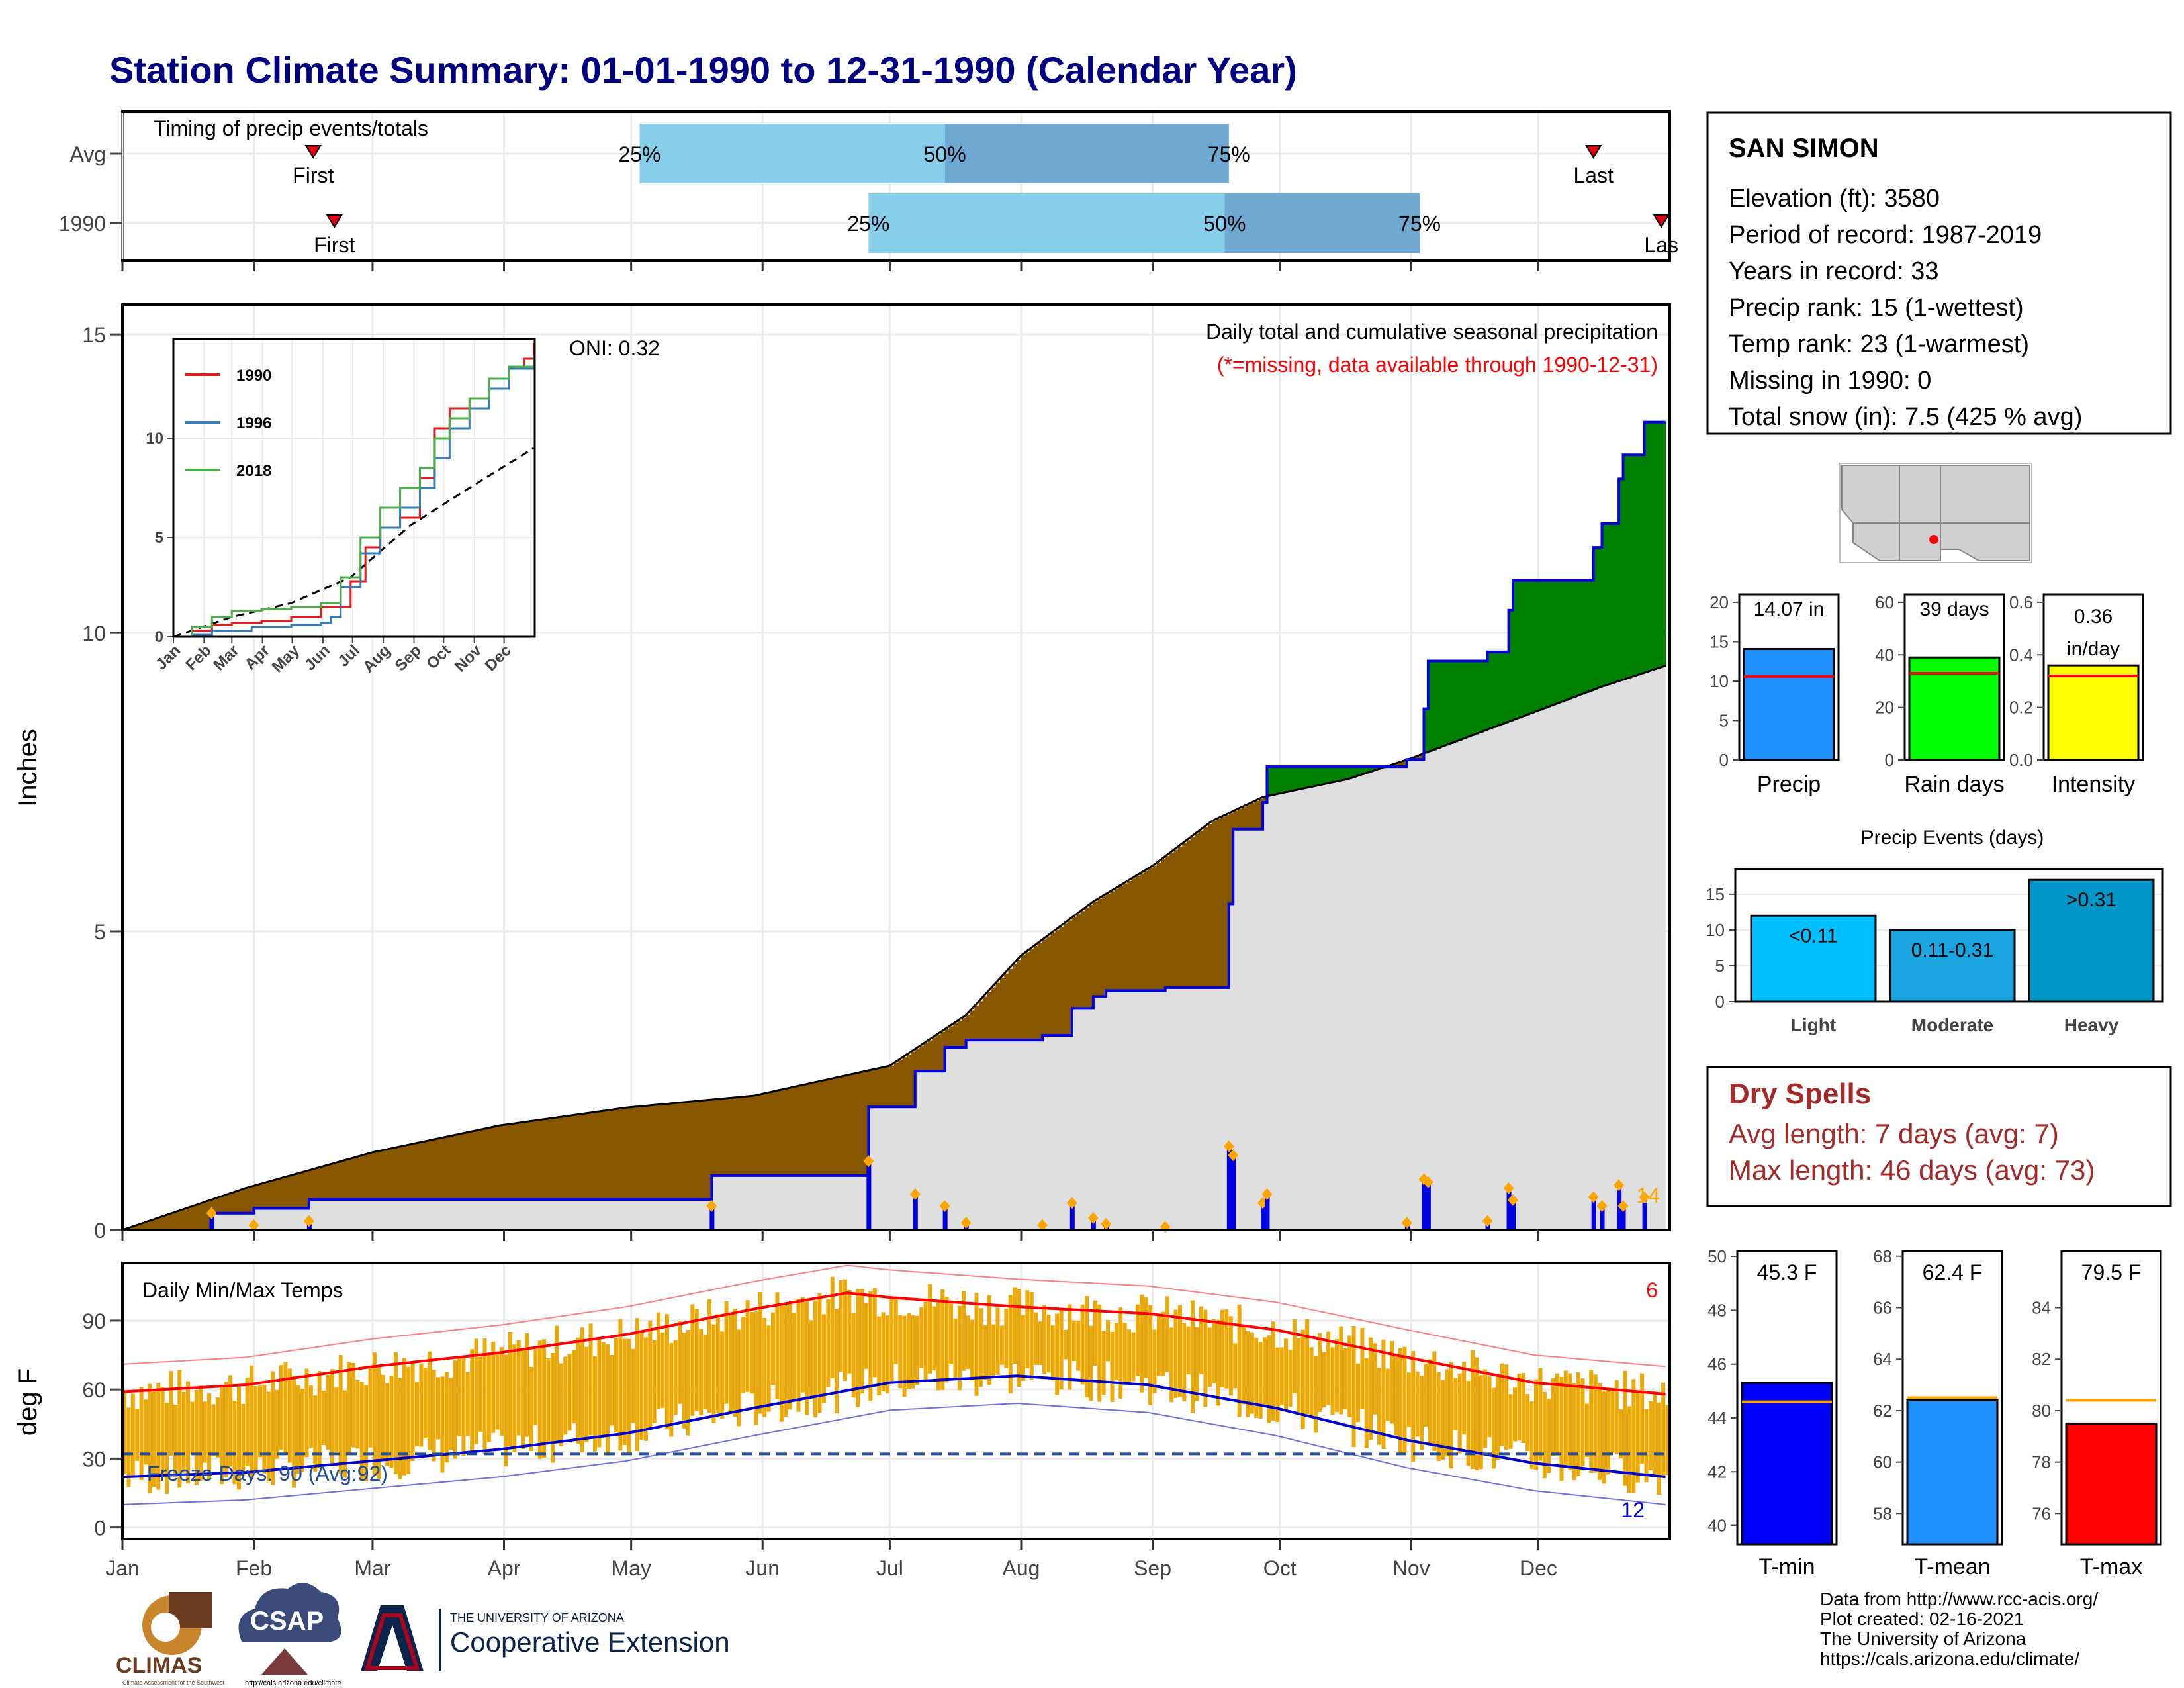 This screenshot has height=1688, width=2184. Describe the element at coordinates (82, 224) in the screenshot. I see `timing-row-label: 1990` at that location.